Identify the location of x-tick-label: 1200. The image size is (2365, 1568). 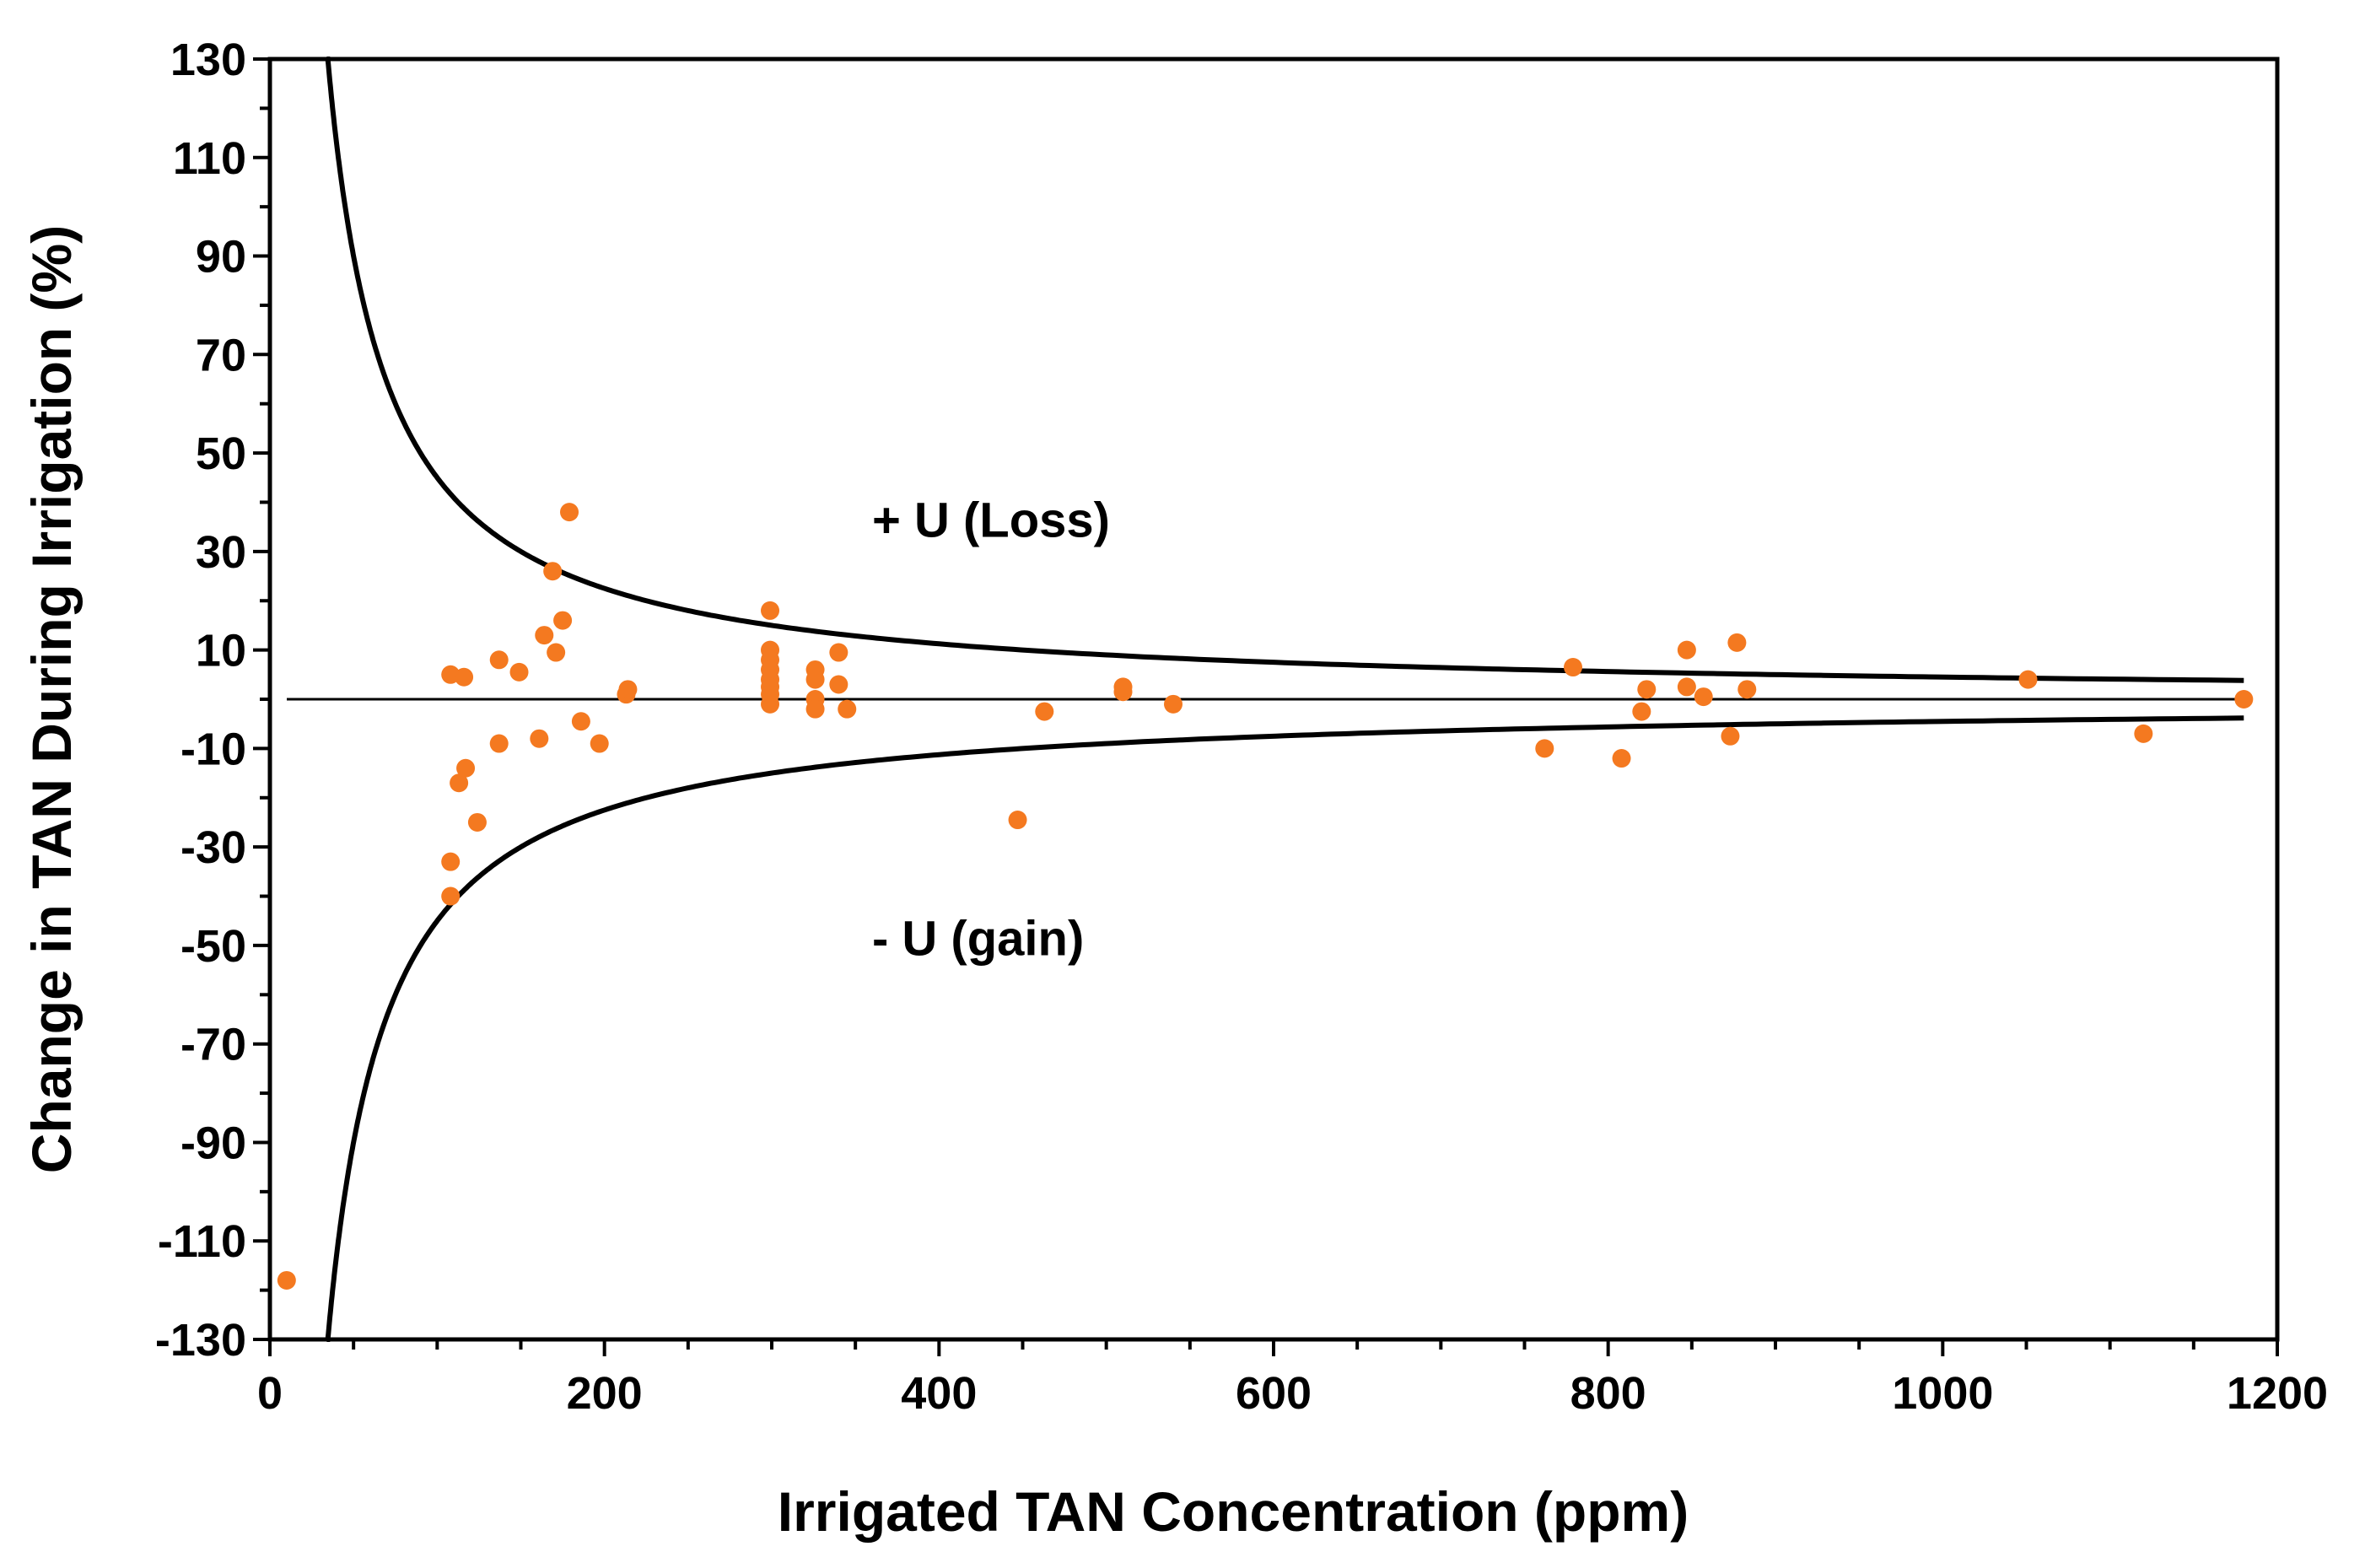
(2278, 1393).